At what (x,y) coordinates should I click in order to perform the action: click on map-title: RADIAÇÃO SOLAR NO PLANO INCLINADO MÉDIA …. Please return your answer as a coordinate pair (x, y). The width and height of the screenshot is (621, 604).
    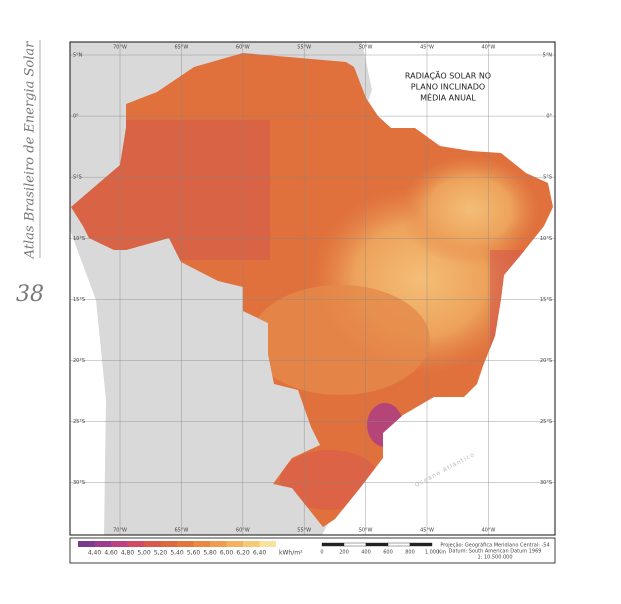
    Looking at the image, I should click on (448, 87).